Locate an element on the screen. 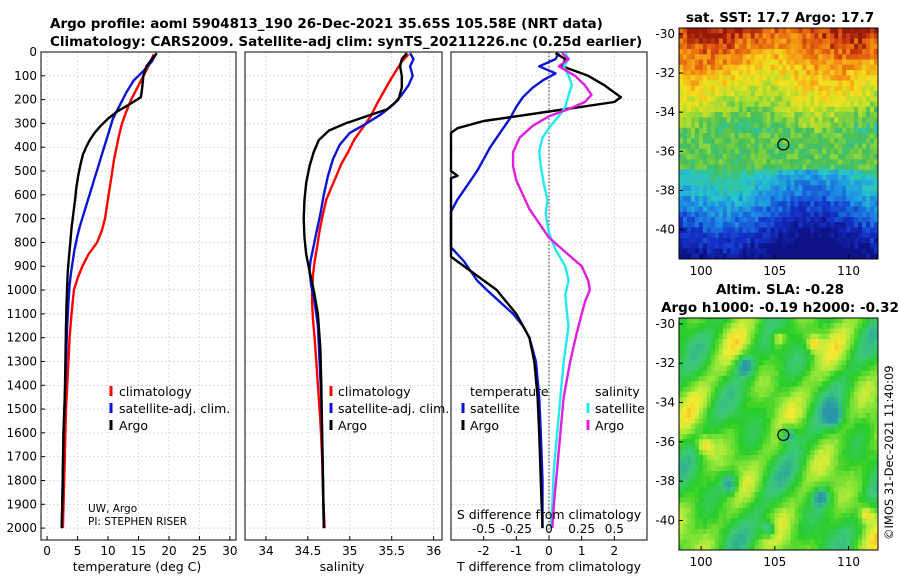  y-tick-label: 700 is located at coordinates (25, 219).